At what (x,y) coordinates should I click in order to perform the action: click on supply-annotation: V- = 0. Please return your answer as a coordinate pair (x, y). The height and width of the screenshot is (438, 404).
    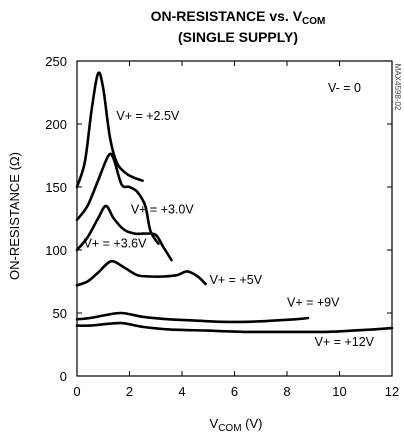
    Looking at the image, I should click on (344, 88).